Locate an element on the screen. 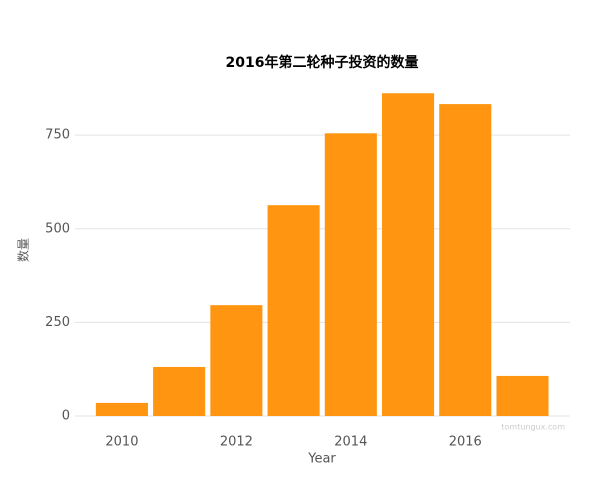 The height and width of the screenshot is (494, 609). x-tick-label: 2010 is located at coordinates (121, 442).